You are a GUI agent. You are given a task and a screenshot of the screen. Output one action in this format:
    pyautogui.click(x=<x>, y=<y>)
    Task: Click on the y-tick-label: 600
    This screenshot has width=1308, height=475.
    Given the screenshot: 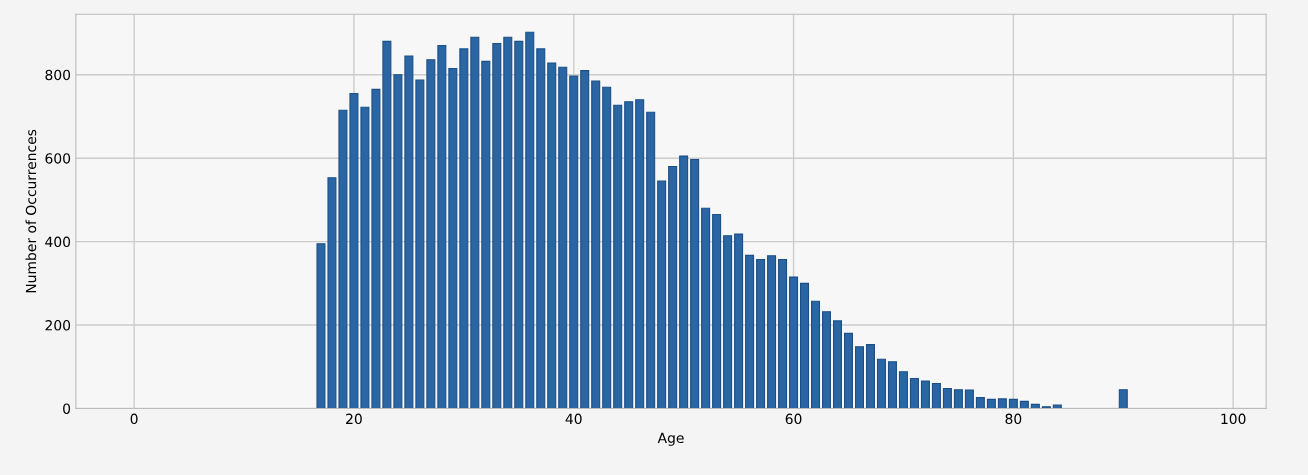 What is the action you would take?
    pyautogui.click(x=58, y=158)
    